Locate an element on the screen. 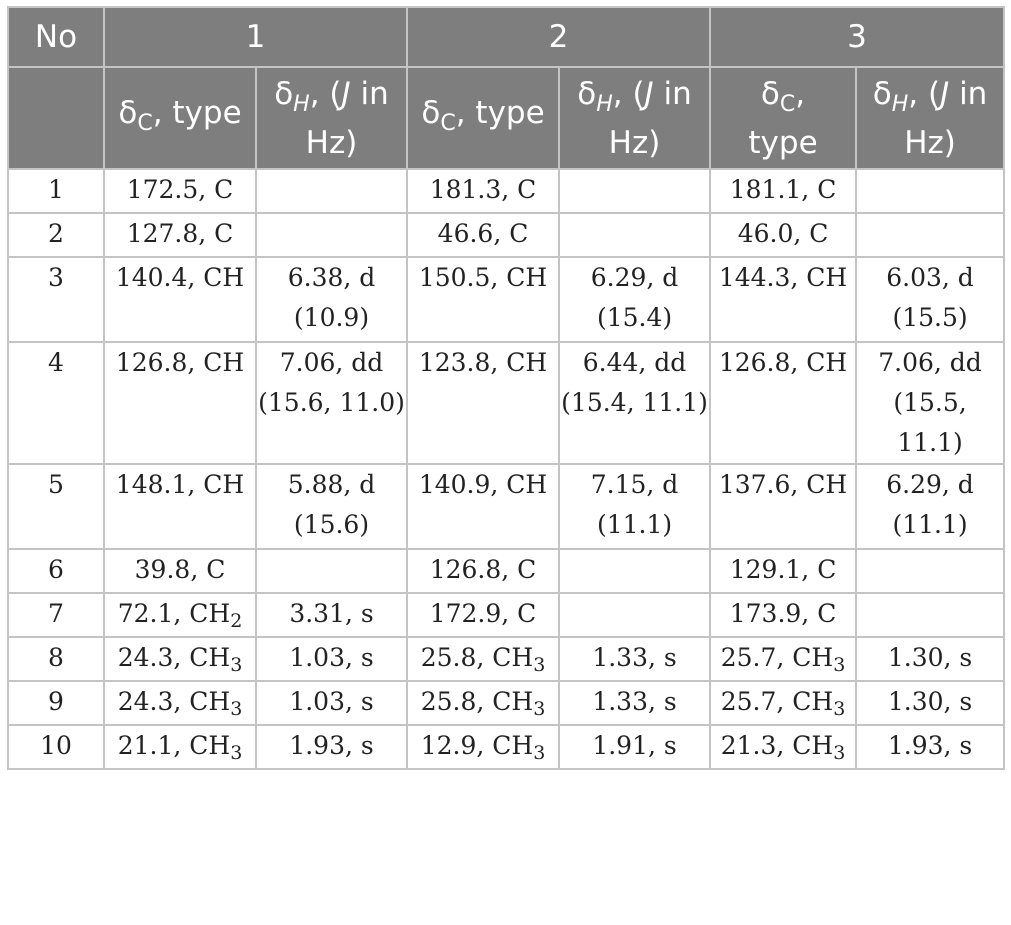  delta-h-j-header-3: δH, (J in Hz) is located at coordinates (930, 118).